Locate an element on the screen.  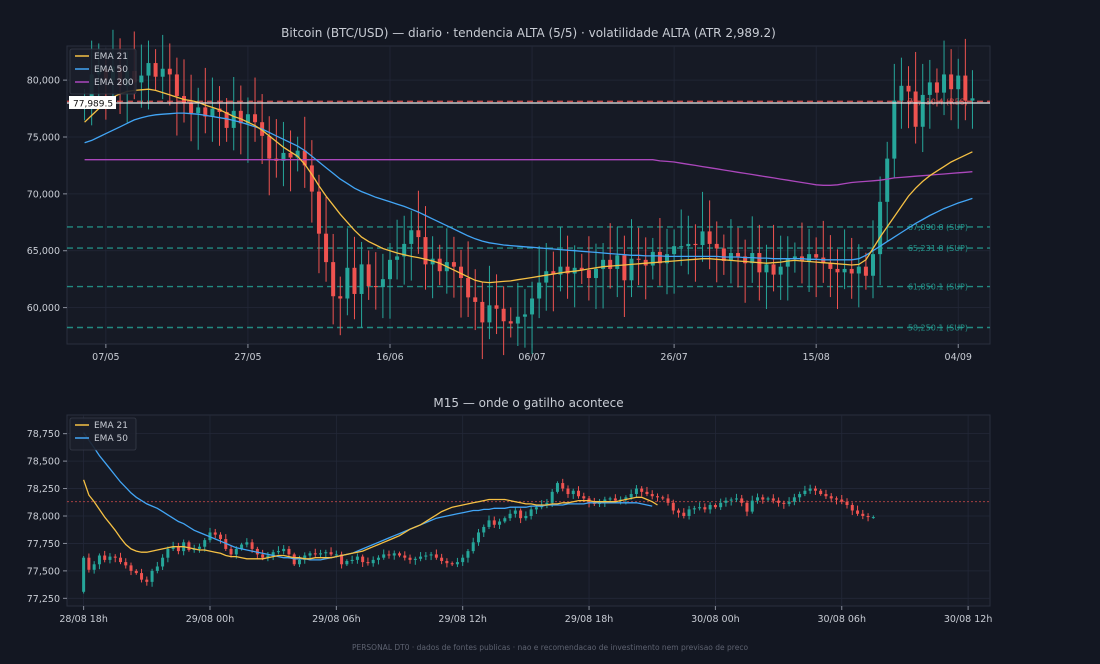
price-tag-box is located at coordinates (92, 102).